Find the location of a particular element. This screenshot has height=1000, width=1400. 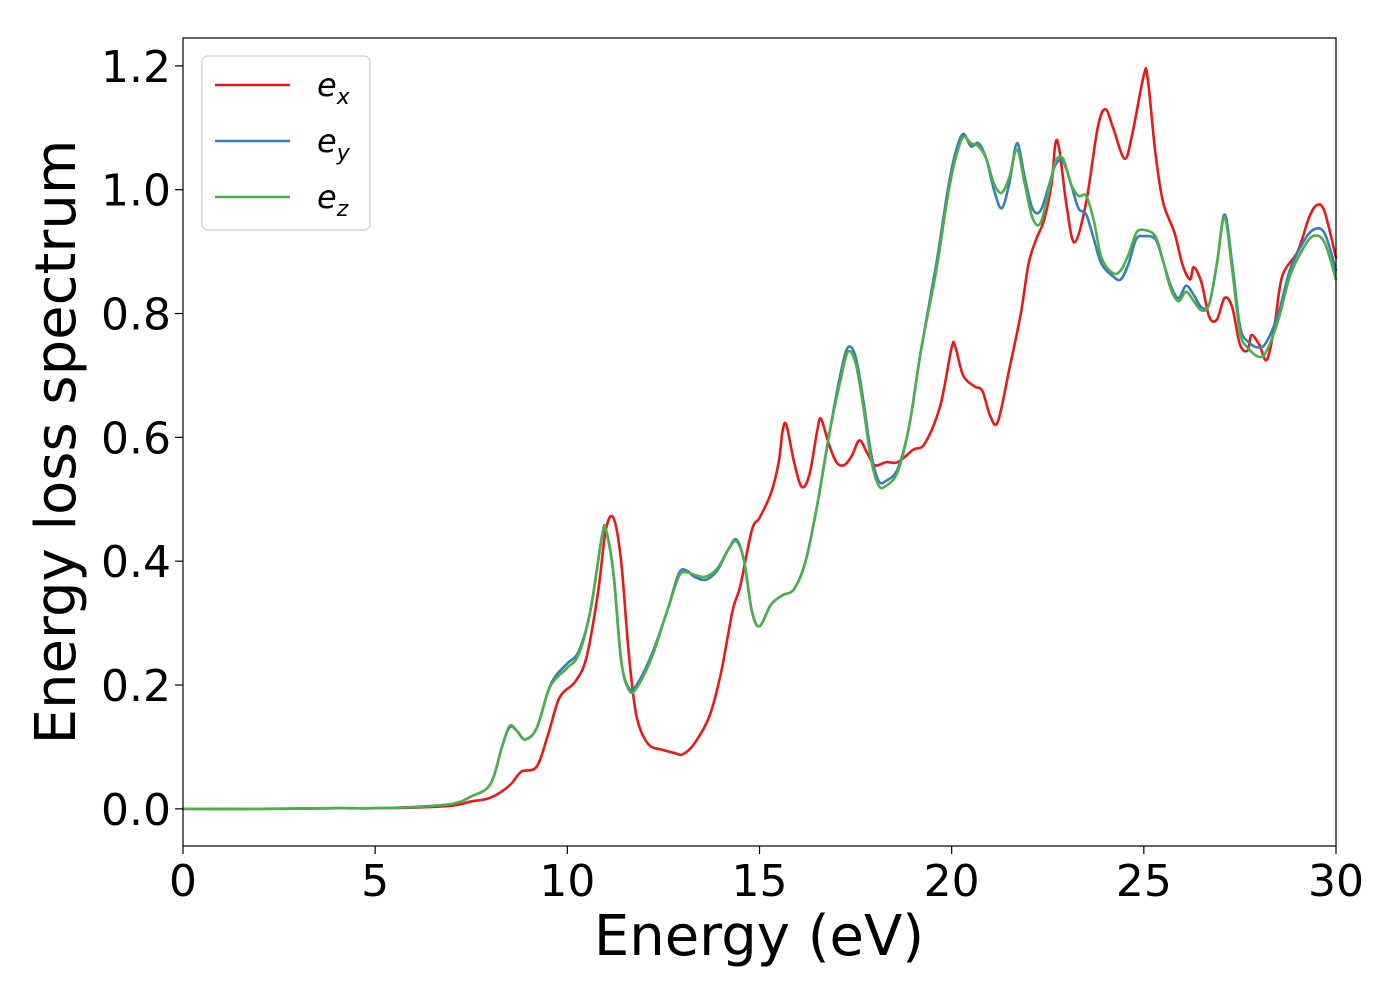

legend-label-ez: ez is located at coordinates (333, 200).